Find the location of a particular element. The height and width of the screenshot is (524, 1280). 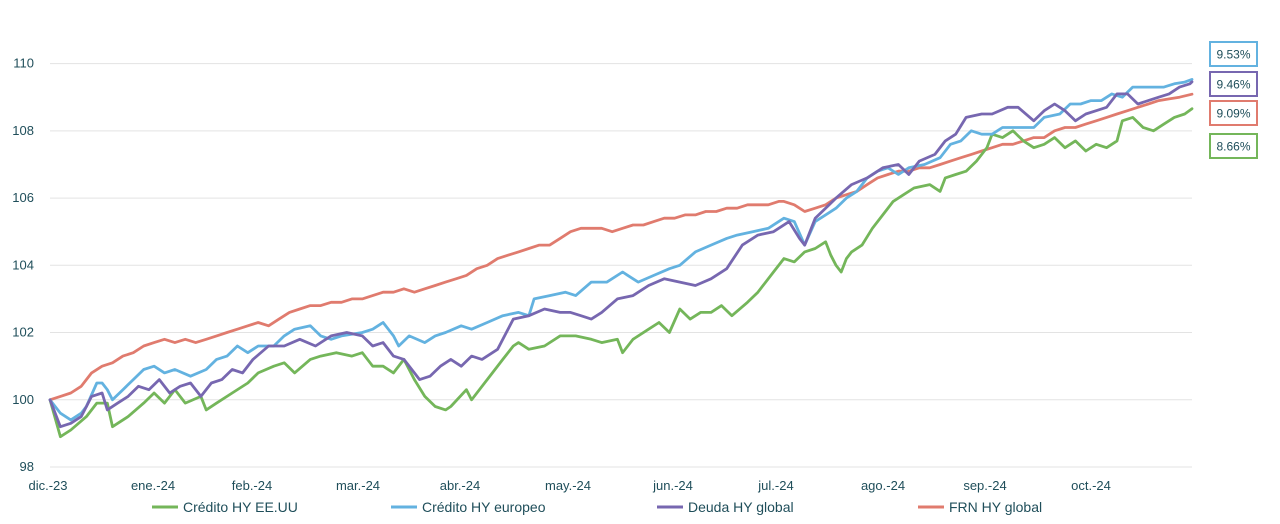

end-value-labels: 9.53% 9.46% 9.09% 8.66% is located at coordinates (1233, 100).